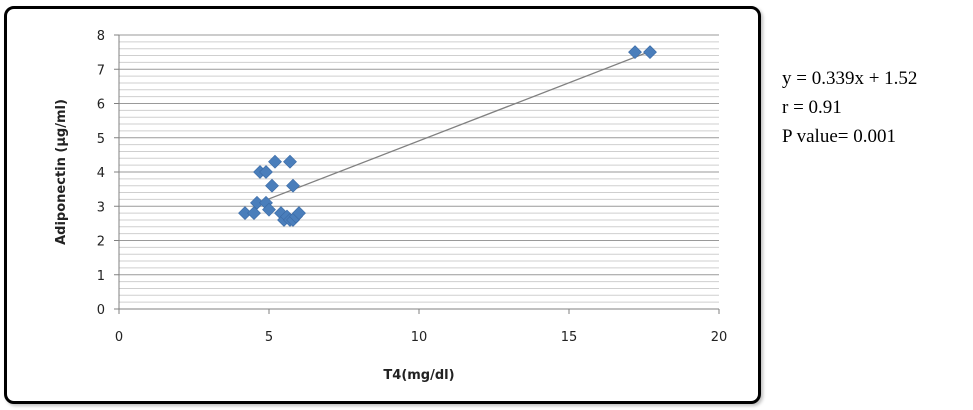  What do you see at coordinates (812, 107) in the screenshot?
I see `correlation-coefficient: r = 0.91` at bounding box center [812, 107].